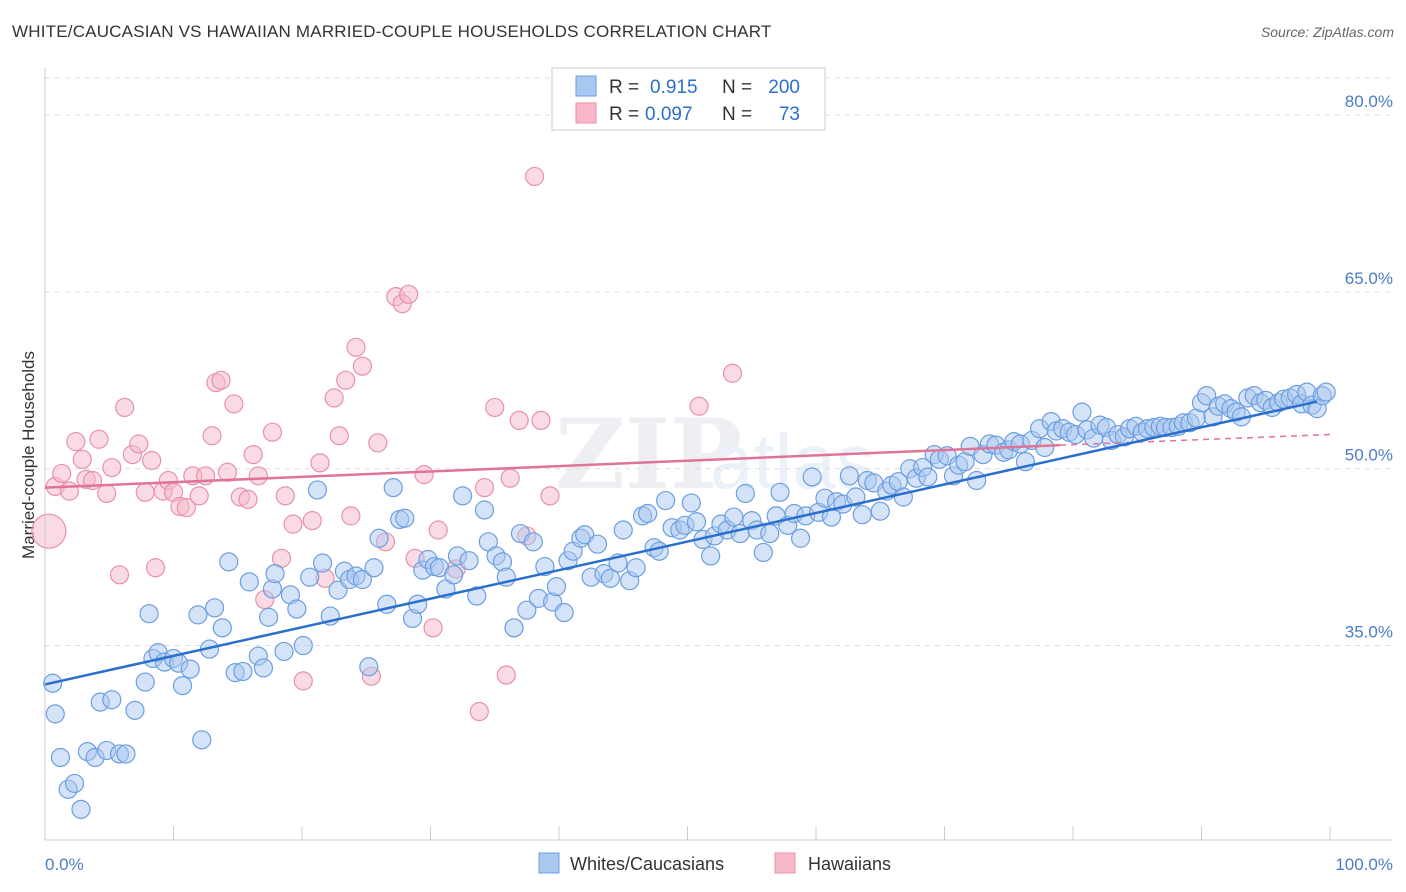 The width and height of the screenshot is (1406, 892). I want to click on legend-swatch-pink, so click(586, 113).